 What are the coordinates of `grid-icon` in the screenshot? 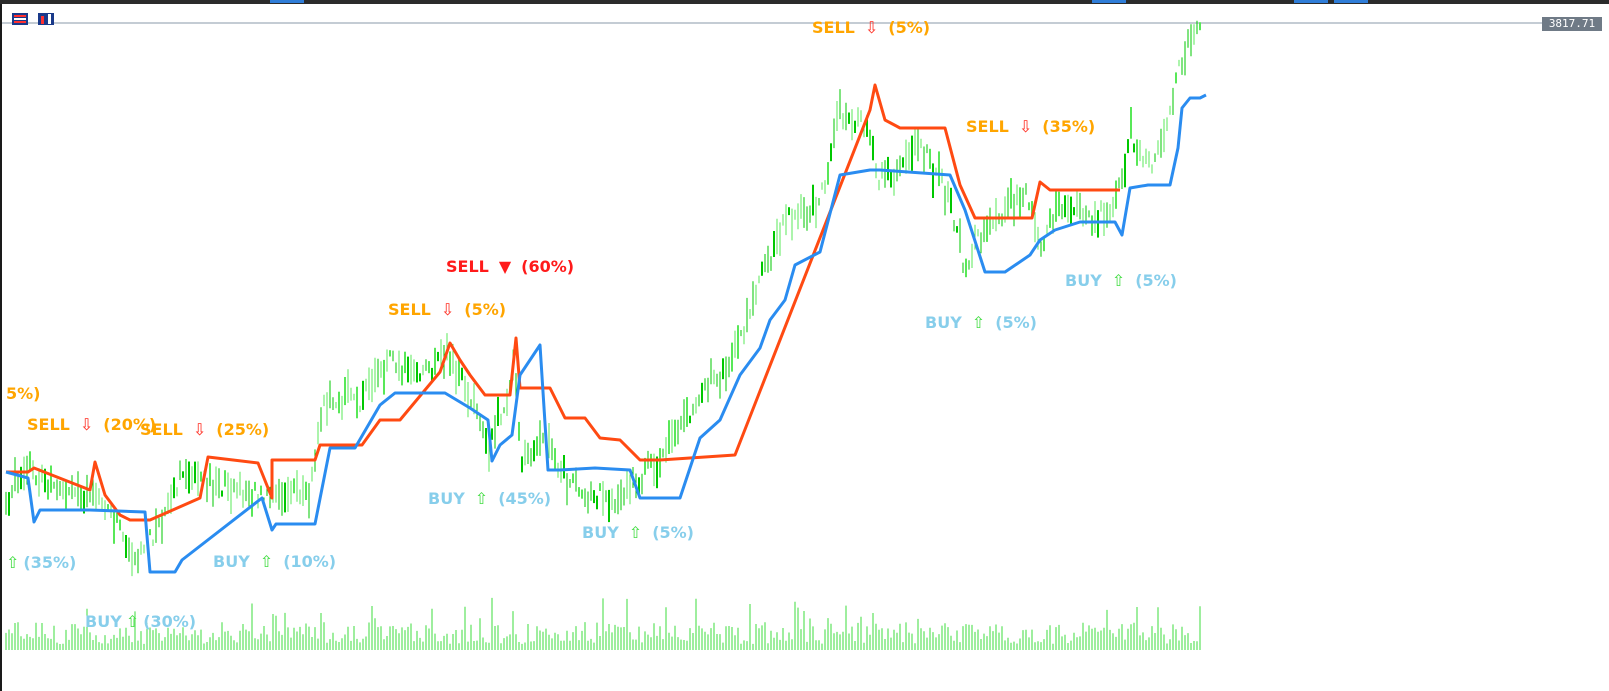 It's located at (20, 18).